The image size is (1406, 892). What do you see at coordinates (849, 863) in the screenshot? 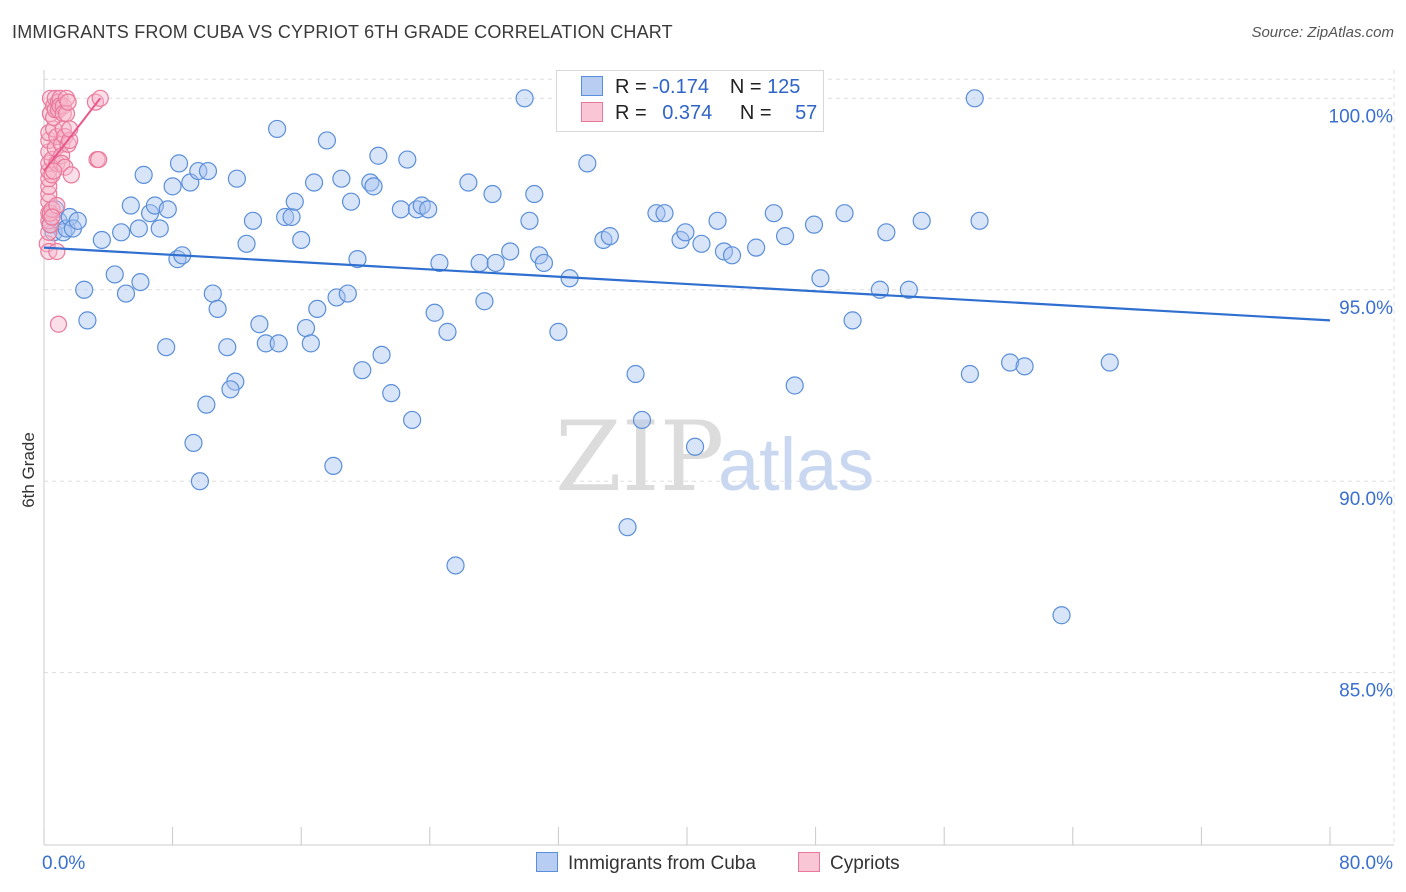
I see `bottom-legend-cypriots: Cypriots` at bounding box center [849, 863].